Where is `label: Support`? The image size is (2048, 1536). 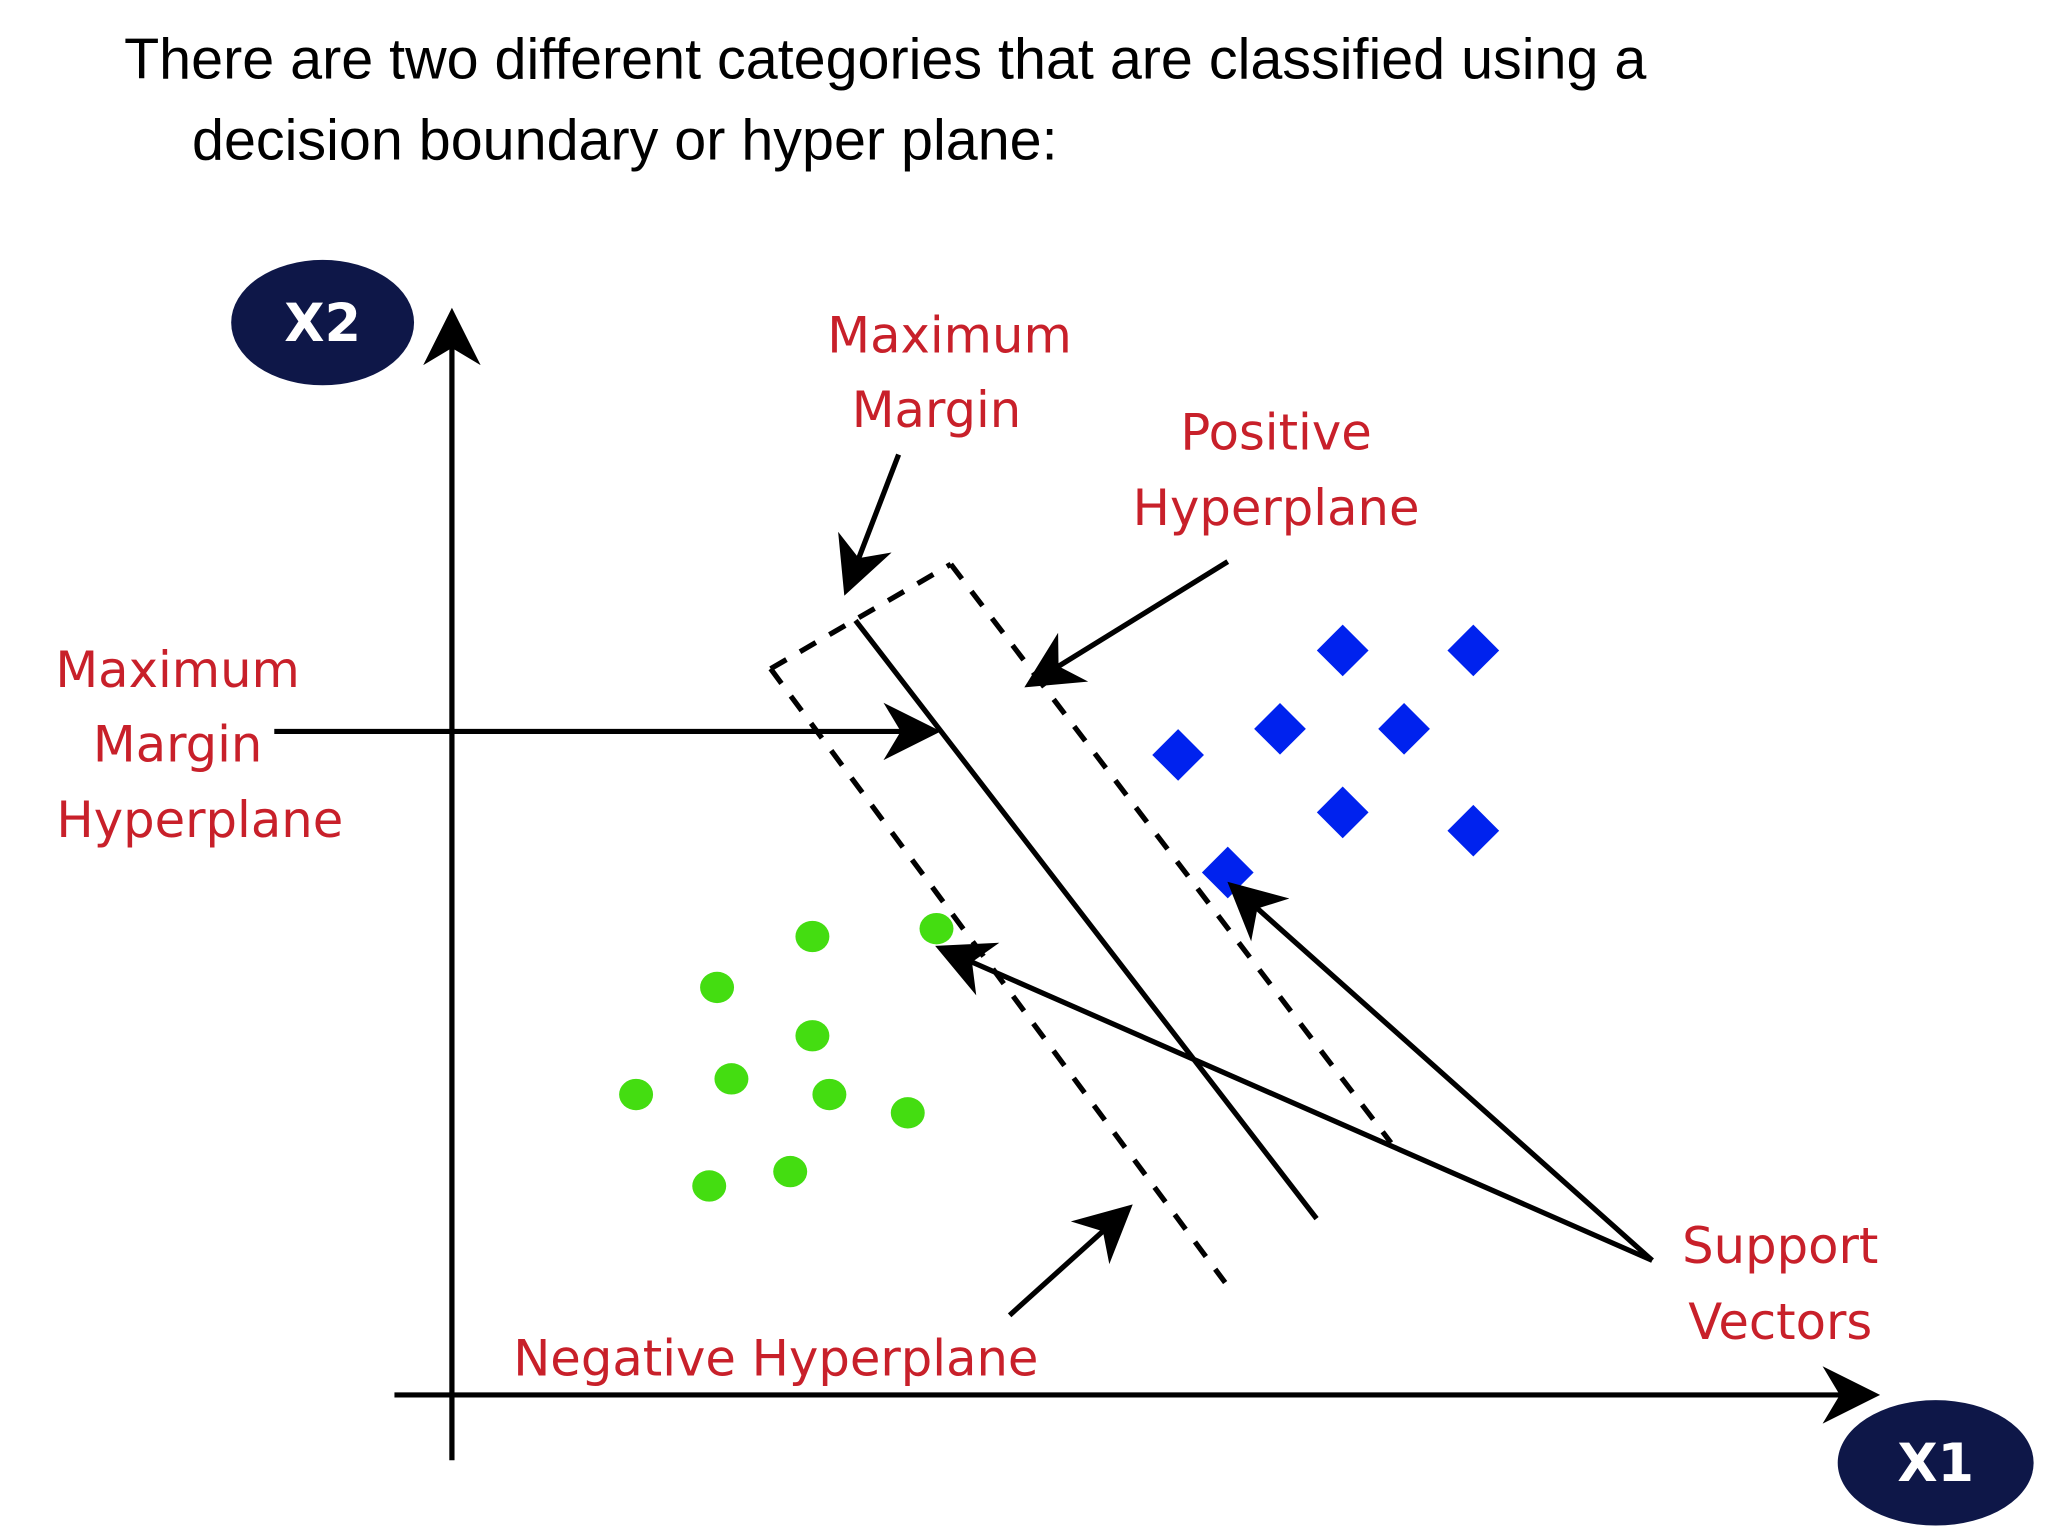 label: Support is located at coordinates (1780, 1246).